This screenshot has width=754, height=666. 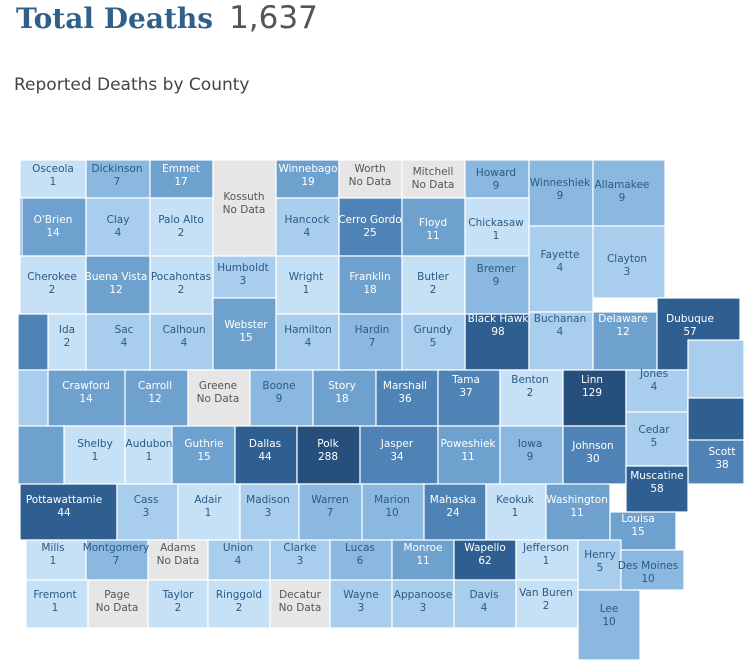 I want to click on county-jefferson, so click(x=547, y=560).